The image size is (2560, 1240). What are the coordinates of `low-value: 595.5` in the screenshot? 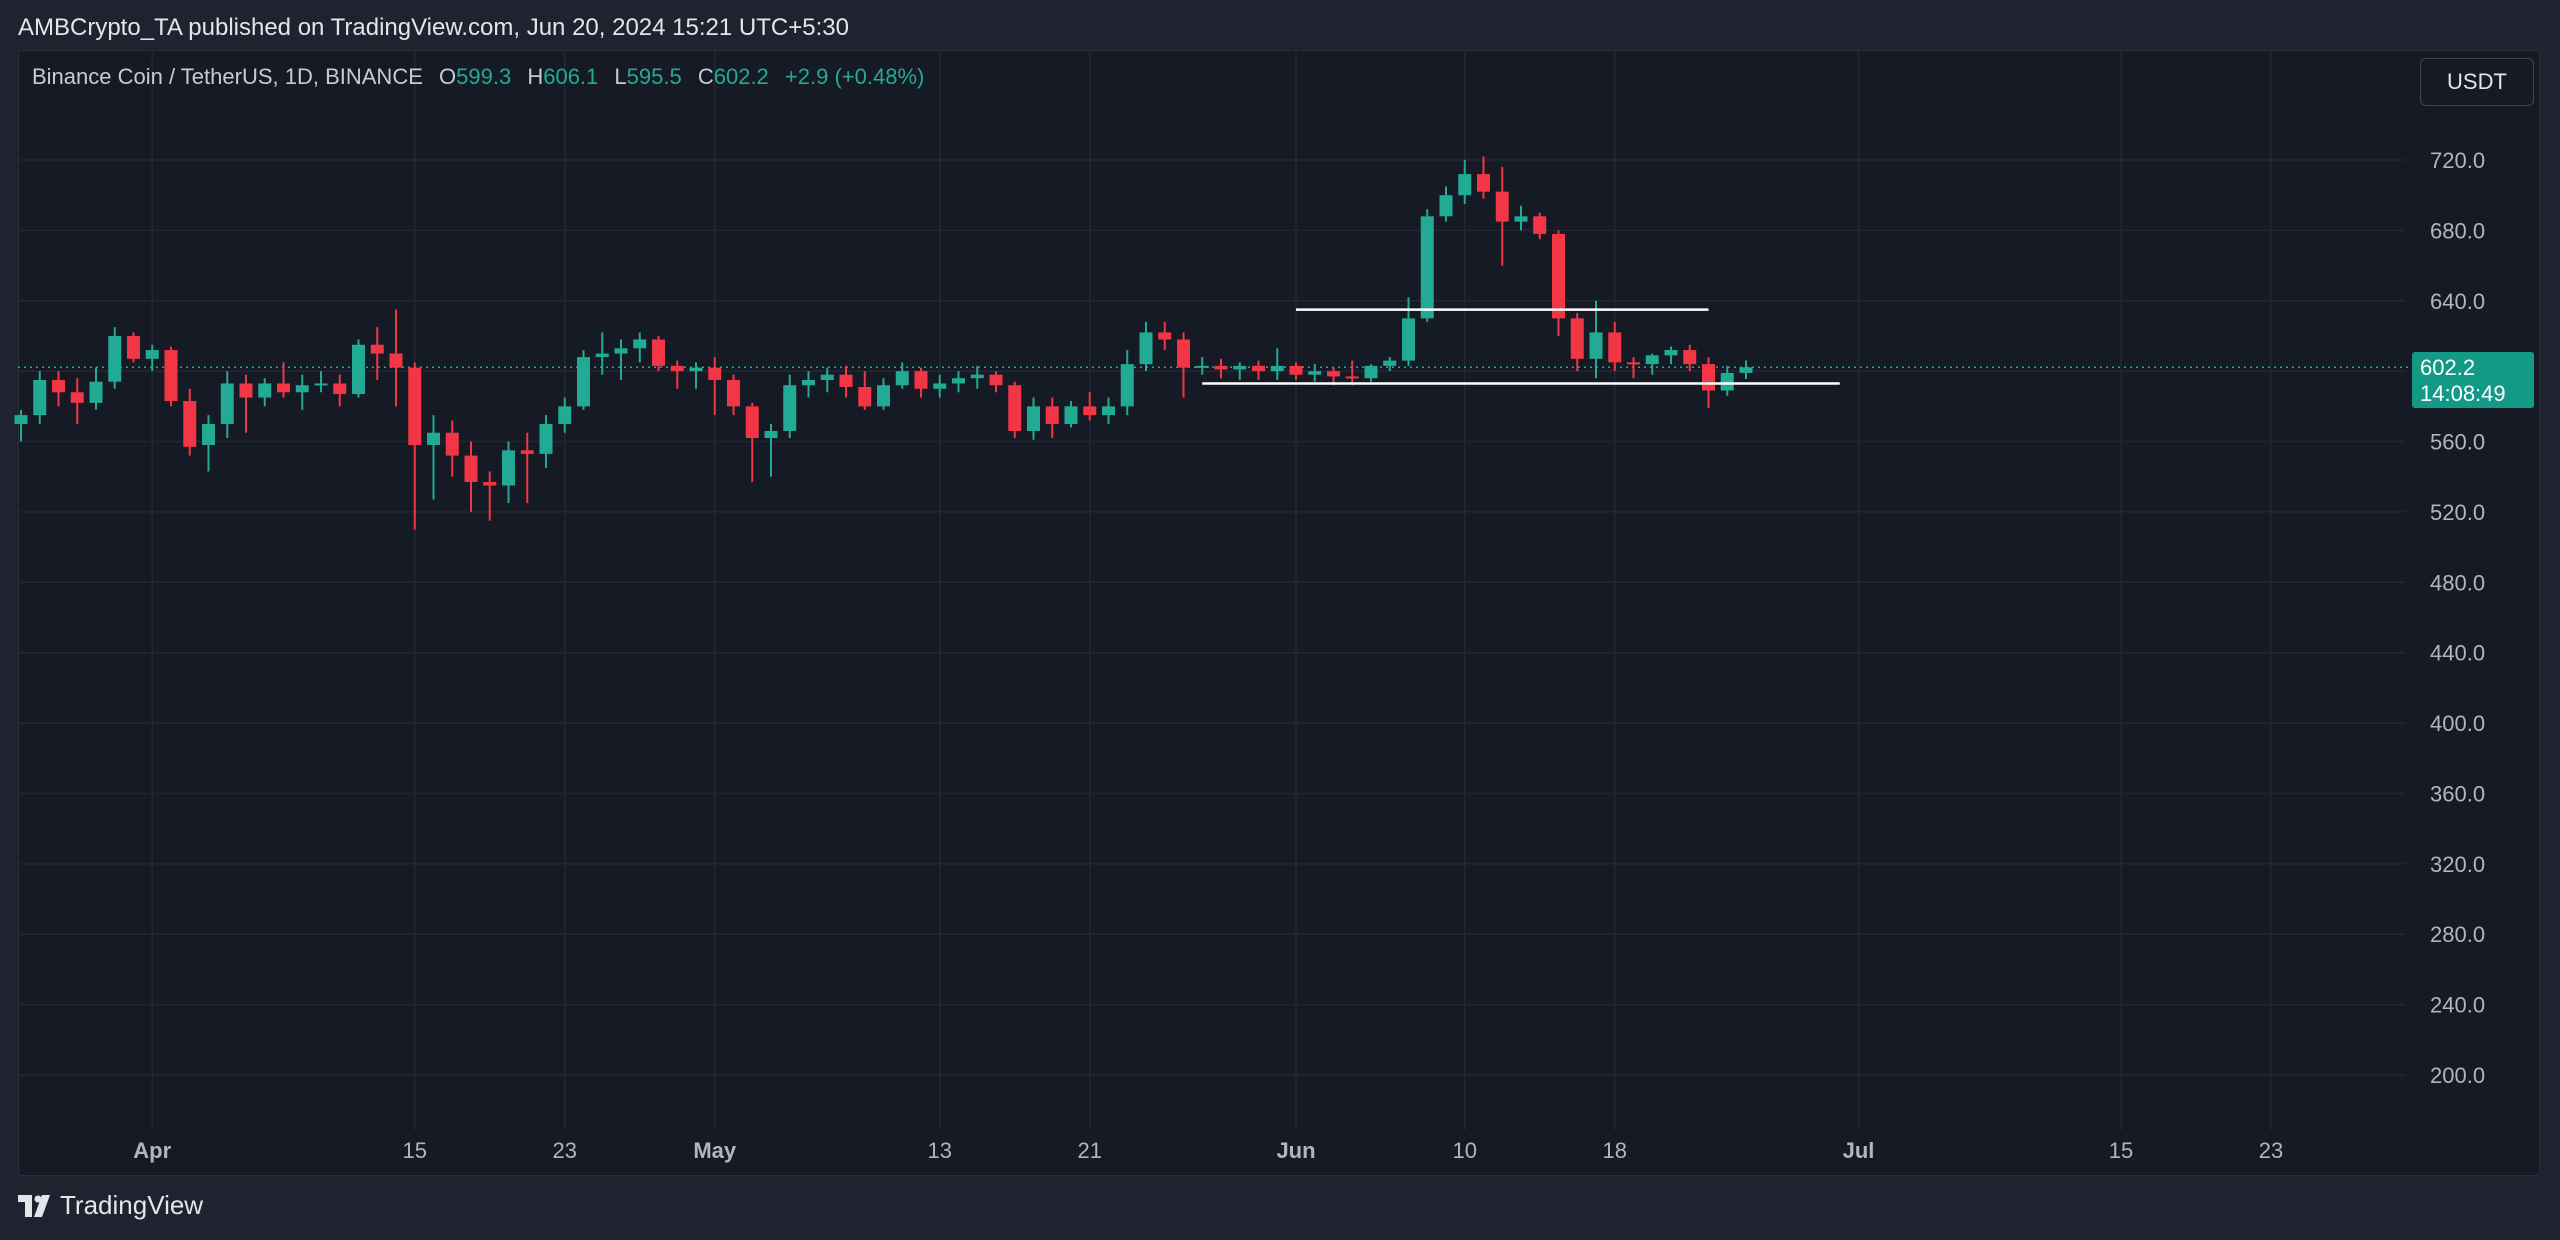 It's located at (654, 76).